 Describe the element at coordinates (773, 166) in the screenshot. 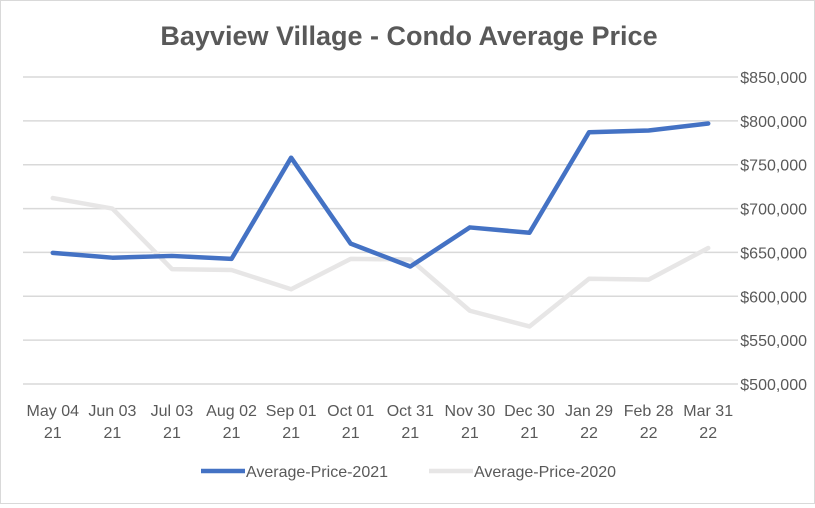

I see `y-tick-label: $750,000` at that location.